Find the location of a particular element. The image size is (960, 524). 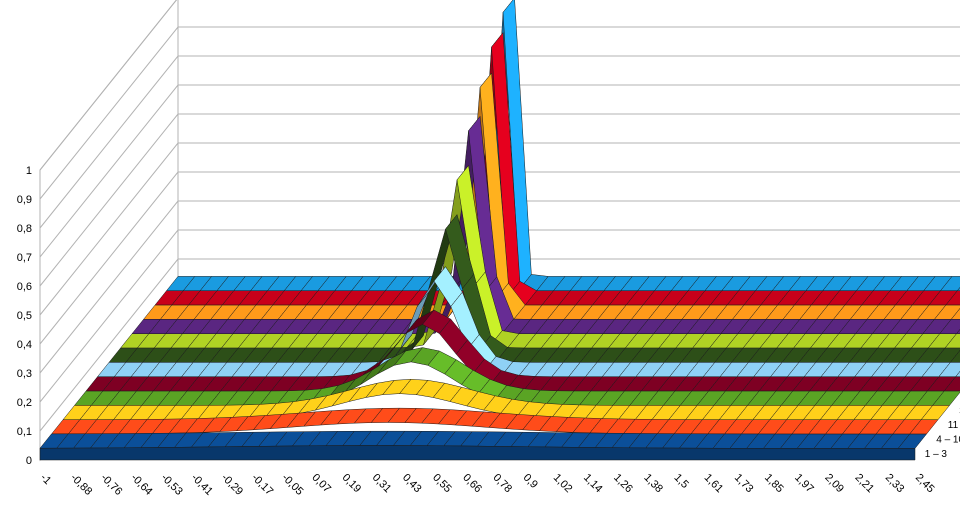

series-label: 1 – 3 is located at coordinates (936, 454).